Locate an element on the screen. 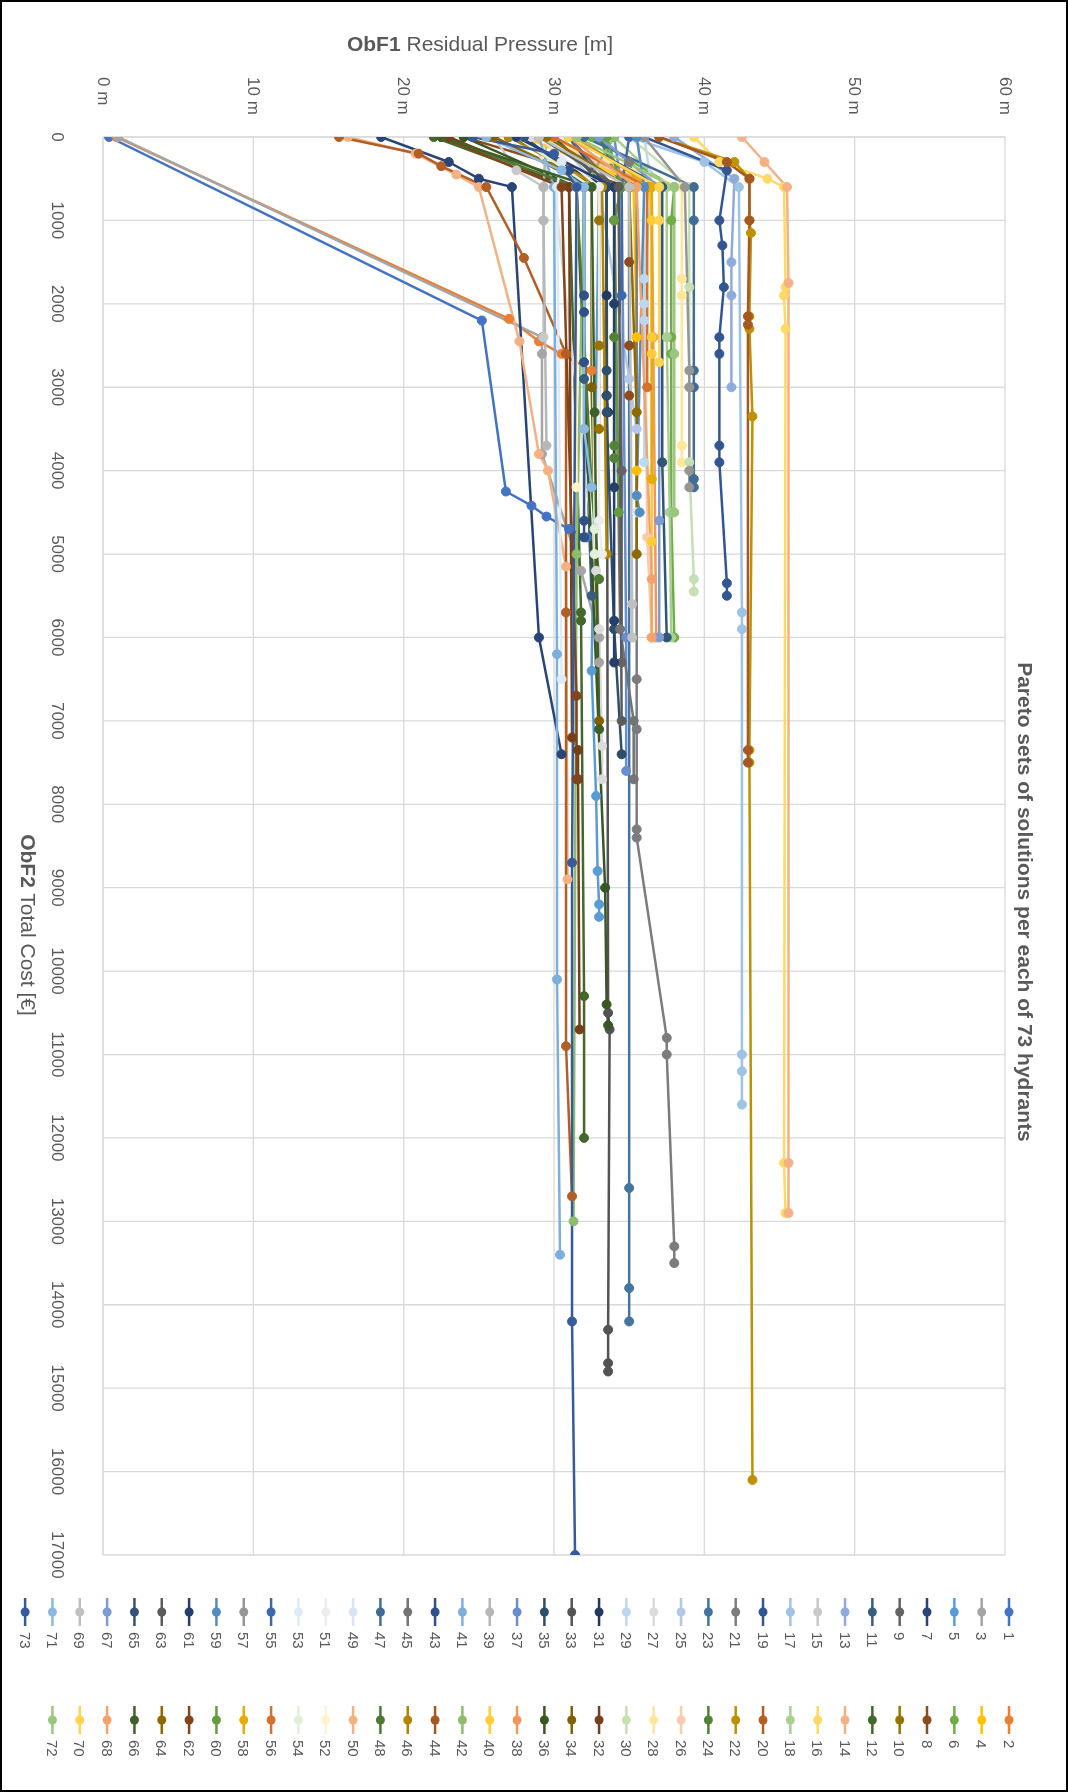 This screenshot has height=1792, width=1068. legend-label: 11 is located at coordinates (872, 1640).